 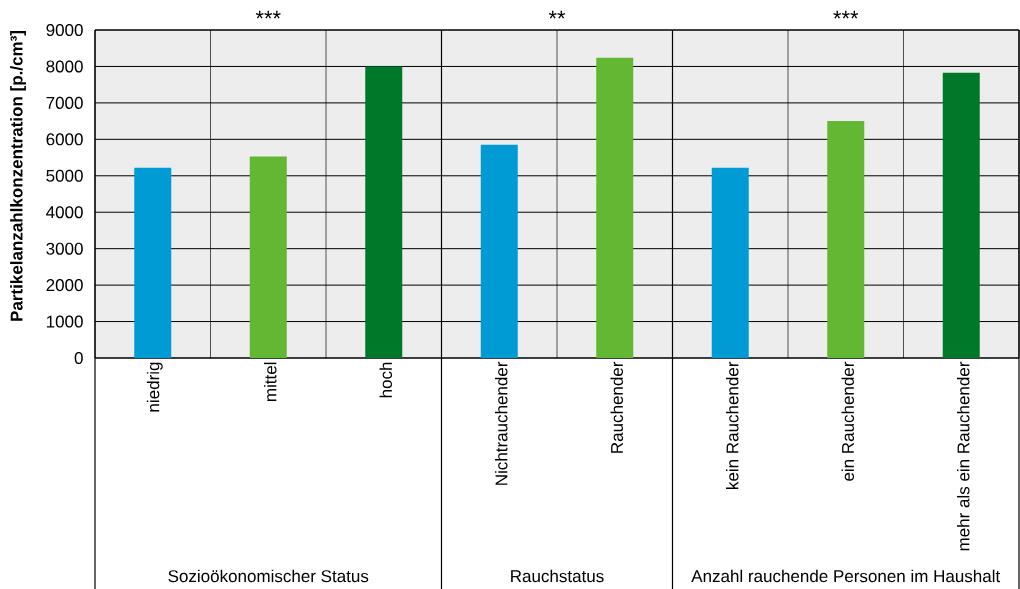 What do you see at coordinates (64, 102) in the screenshot?
I see `y-tick-label: 7000` at bounding box center [64, 102].